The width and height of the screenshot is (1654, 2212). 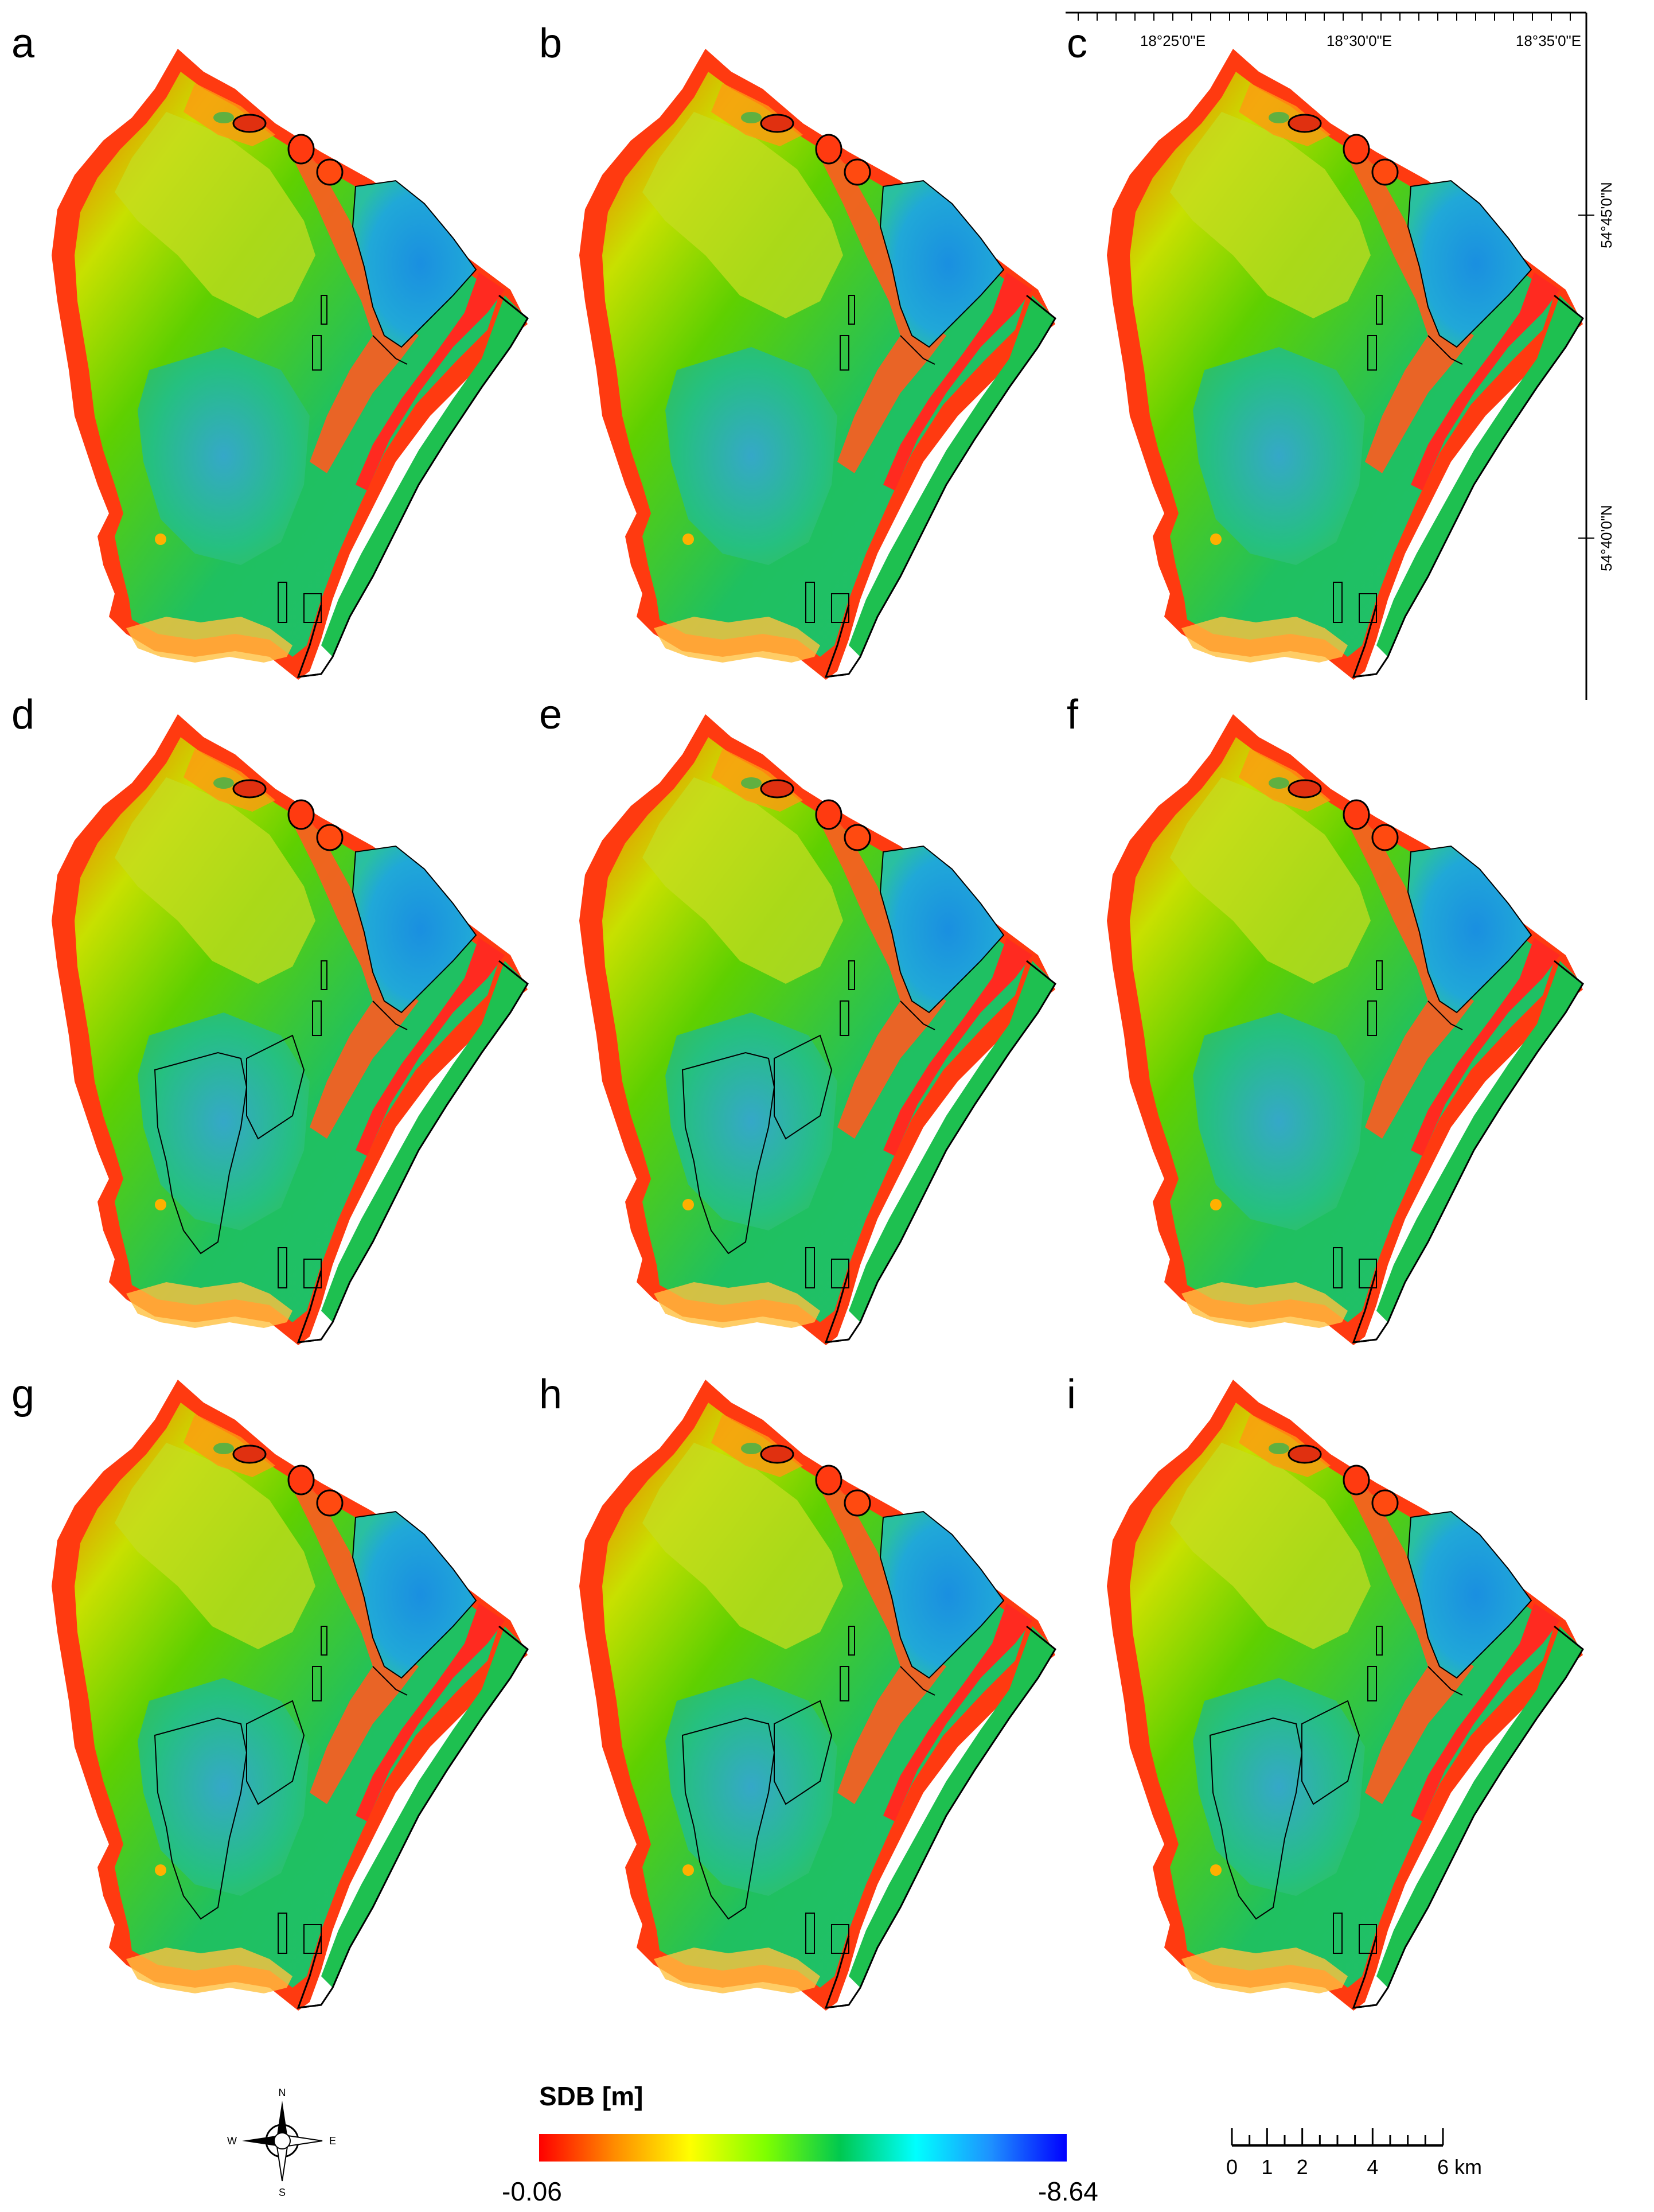 What do you see at coordinates (1345, 1695) in the screenshot?
I see `map-panel-i` at bounding box center [1345, 1695].